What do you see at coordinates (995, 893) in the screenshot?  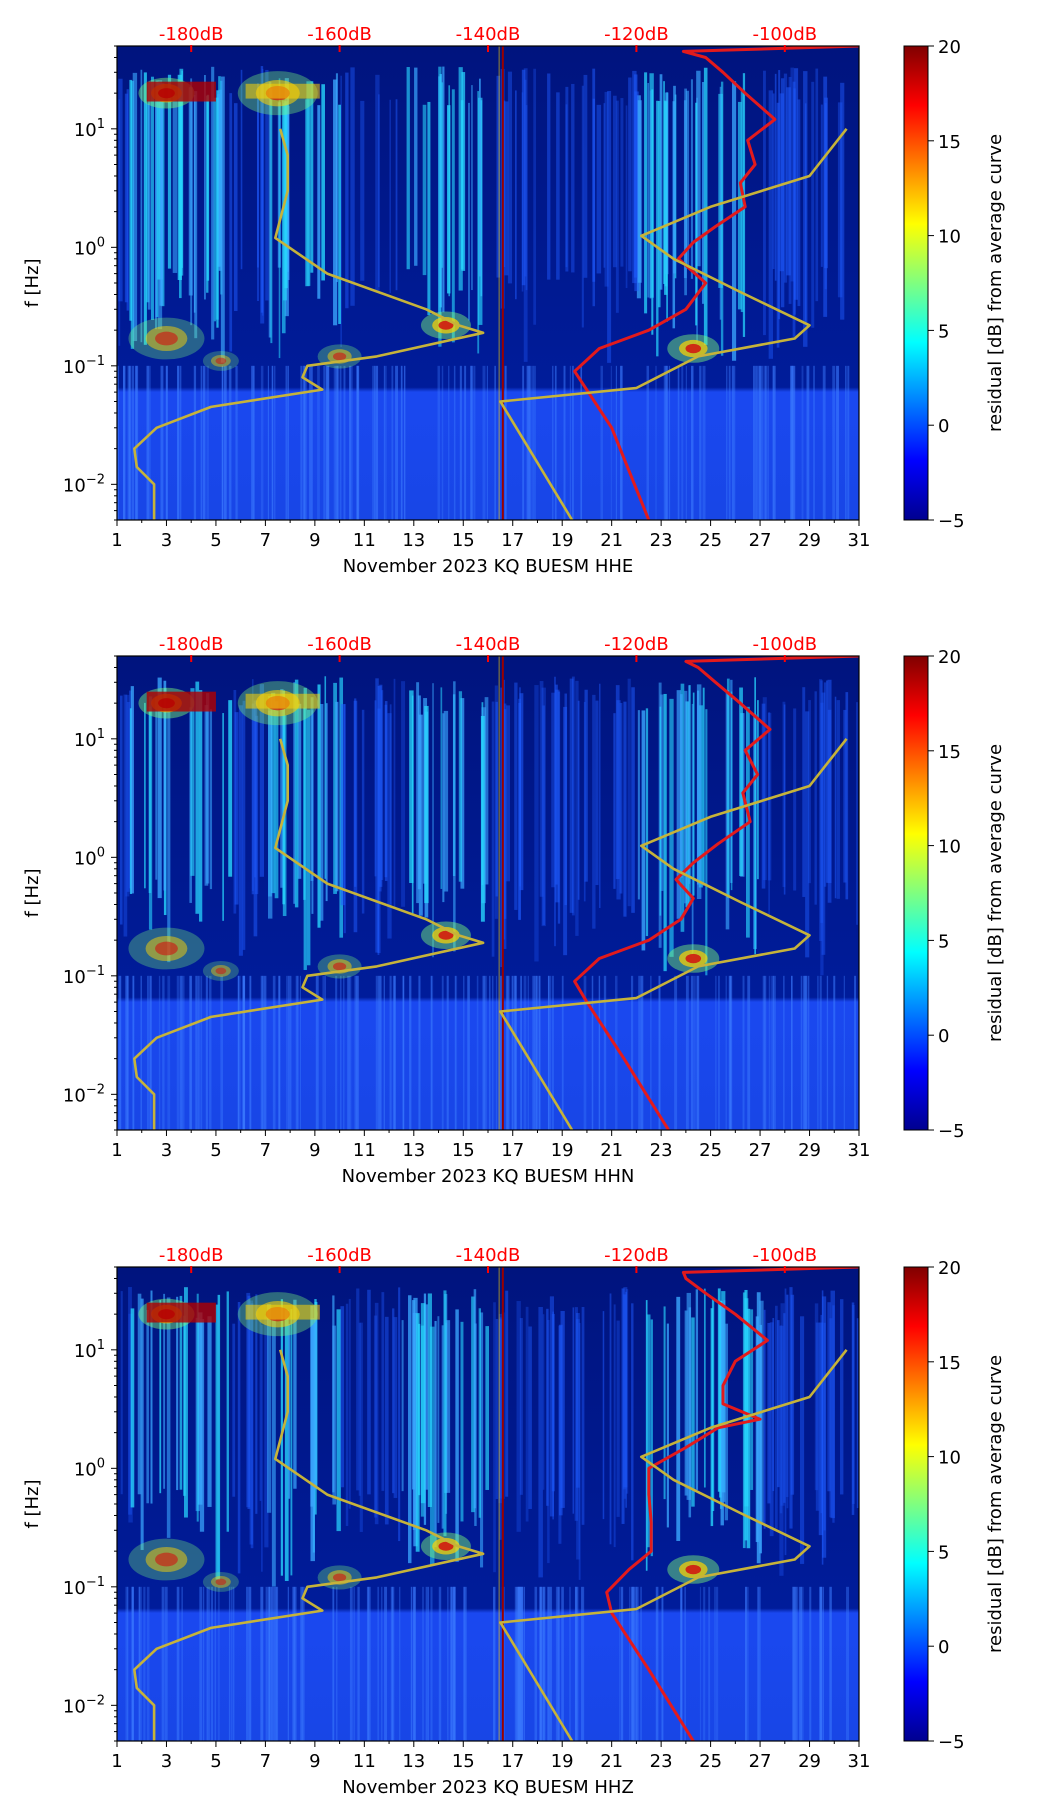 I see `colorbar-label: residual [dB] from average curve` at bounding box center [995, 893].